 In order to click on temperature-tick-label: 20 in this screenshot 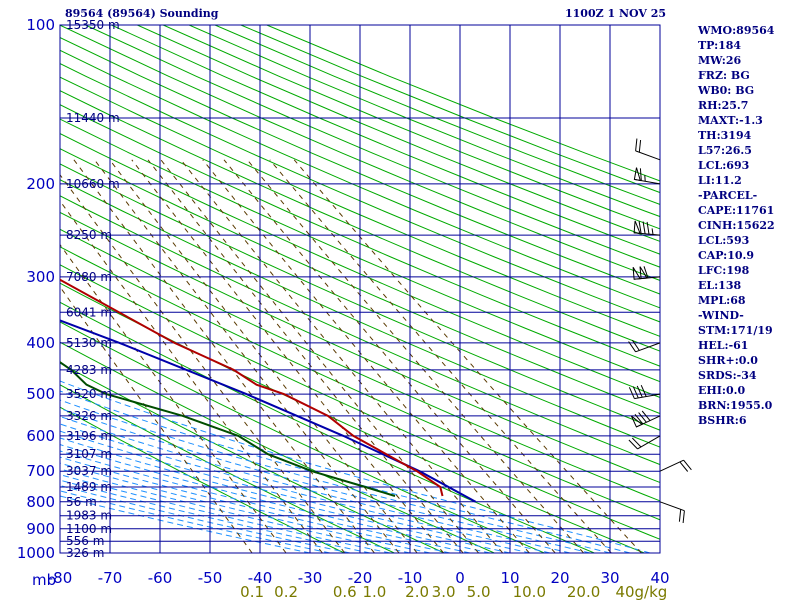, I will do `click(559, 578)`.